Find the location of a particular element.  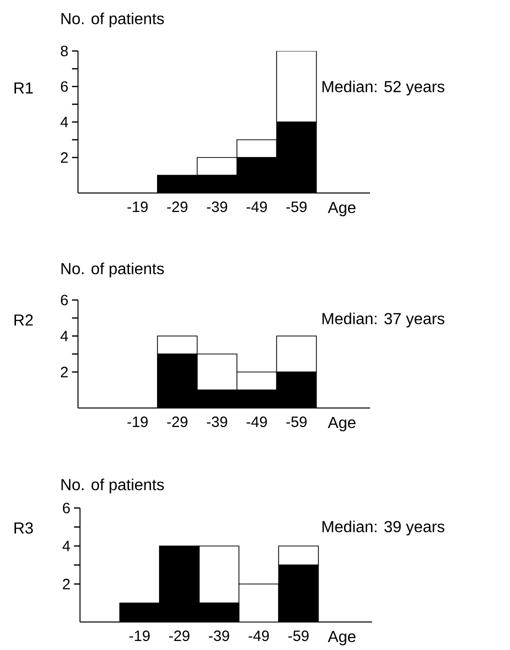

y-tick-label: 8 is located at coordinates (64, 51).